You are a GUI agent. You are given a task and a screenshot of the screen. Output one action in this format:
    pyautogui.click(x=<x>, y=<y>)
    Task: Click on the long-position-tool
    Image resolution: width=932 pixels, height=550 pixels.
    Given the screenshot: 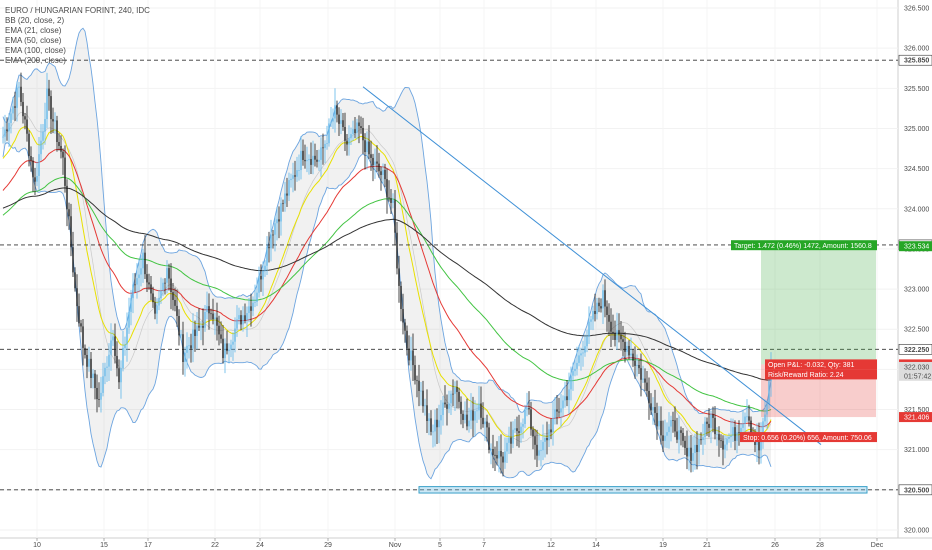 What is the action you would take?
    pyautogui.click(x=818, y=332)
    